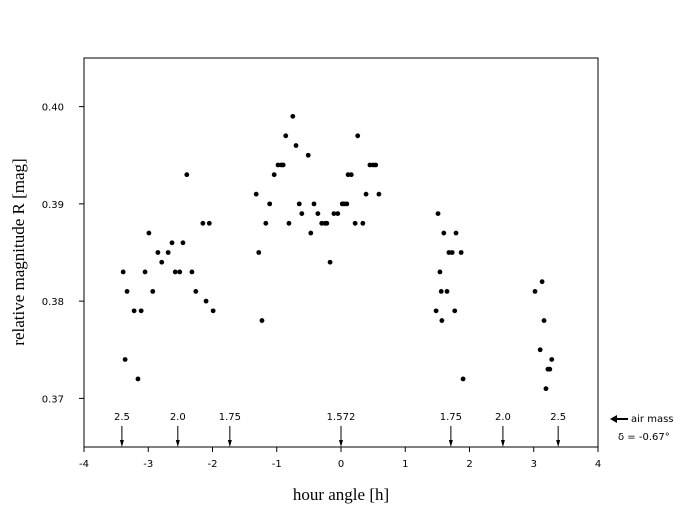 This screenshot has width=682, height=514. What do you see at coordinates (148, 464) in the screenshot?
I see `x-tick-label: -3` at bounding box center [148, 464].